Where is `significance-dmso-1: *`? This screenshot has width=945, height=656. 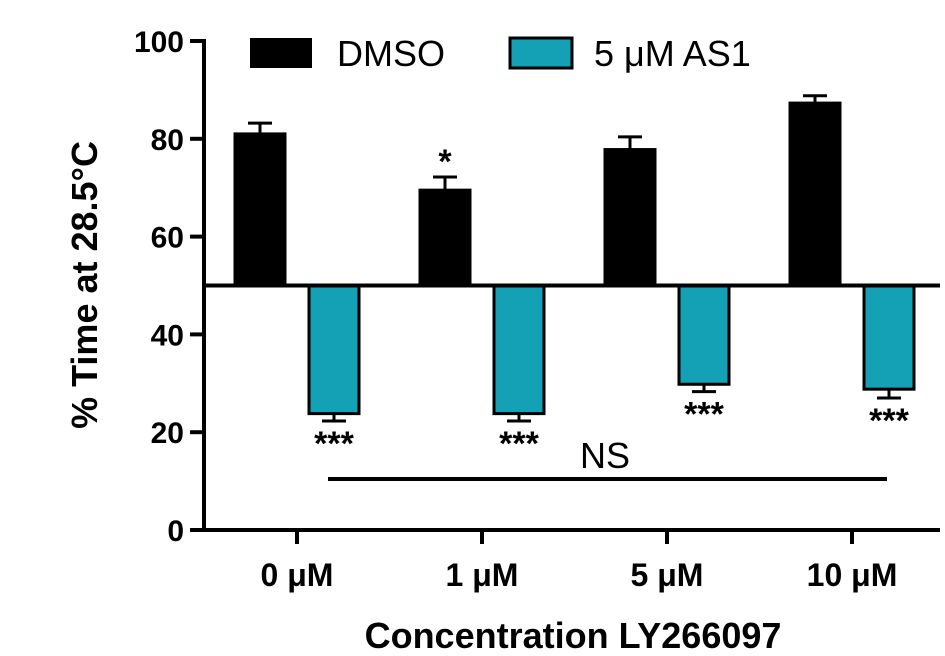
significance-dmso-1: * is located at coordinates (445, 162).